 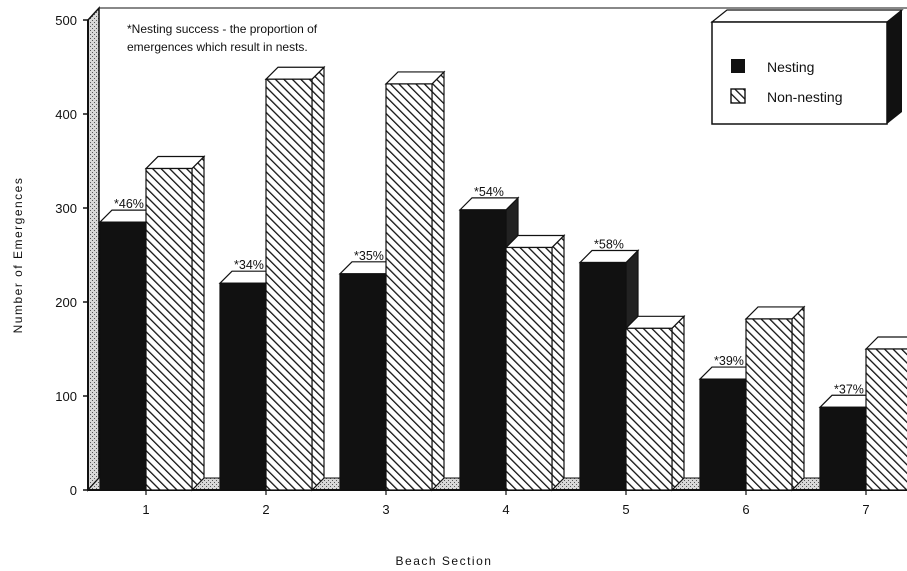 What do you see at coordinates (444, 561) in the screenshot?
I see `x-axis-title: Beach Section` at bounding box center [444, 561].